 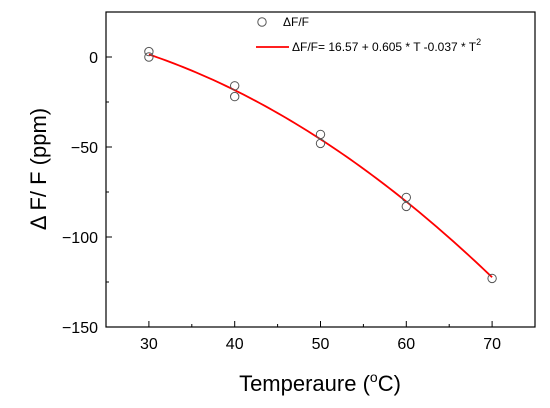 What do you see at coordinates (38, 169) in the screenshot?
I see `y-axis-title: Δ F/ F (ppm)` at bounding box center [38, 169].